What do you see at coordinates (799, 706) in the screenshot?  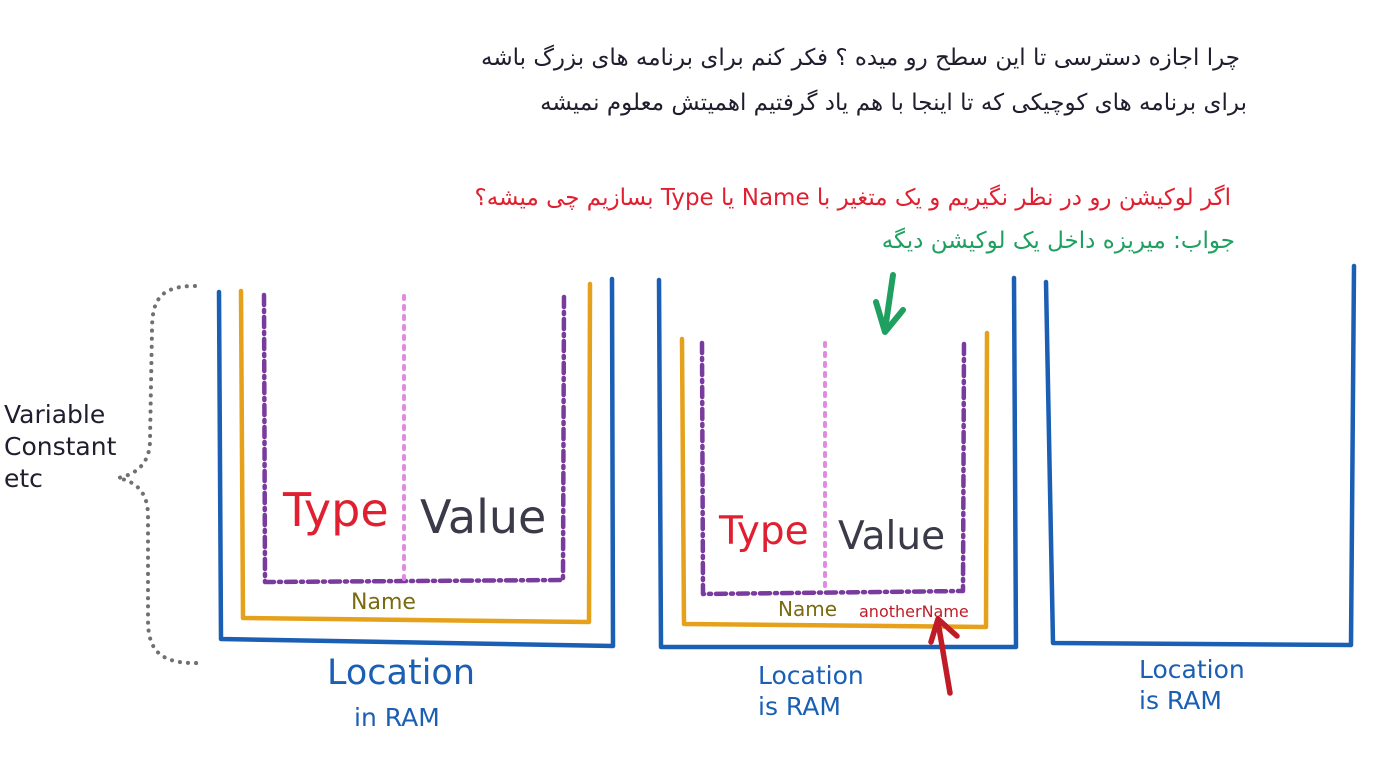 I see `location-sublabel-2: is RAM` at bounding box center [799, 706].